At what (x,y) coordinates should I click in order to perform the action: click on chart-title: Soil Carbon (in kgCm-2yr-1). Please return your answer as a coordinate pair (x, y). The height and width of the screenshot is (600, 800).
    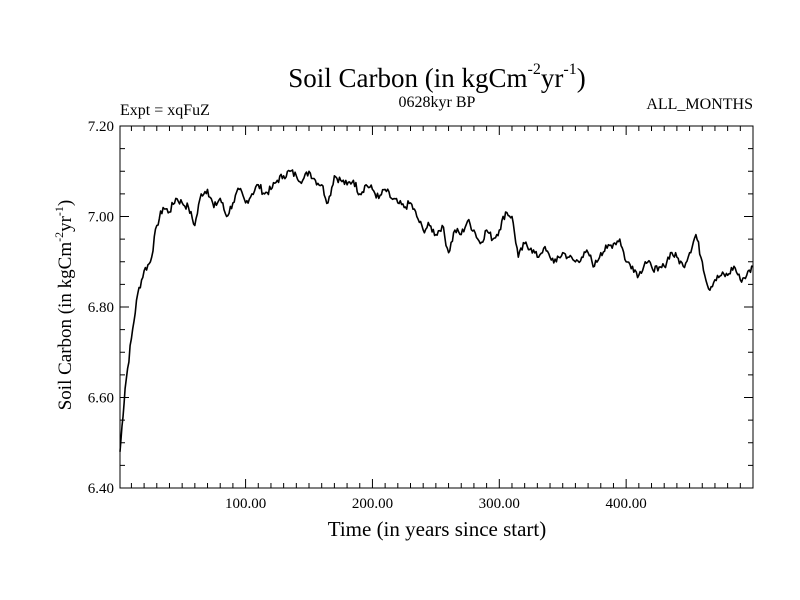
    Looking at the image, I should click on (436, 77).